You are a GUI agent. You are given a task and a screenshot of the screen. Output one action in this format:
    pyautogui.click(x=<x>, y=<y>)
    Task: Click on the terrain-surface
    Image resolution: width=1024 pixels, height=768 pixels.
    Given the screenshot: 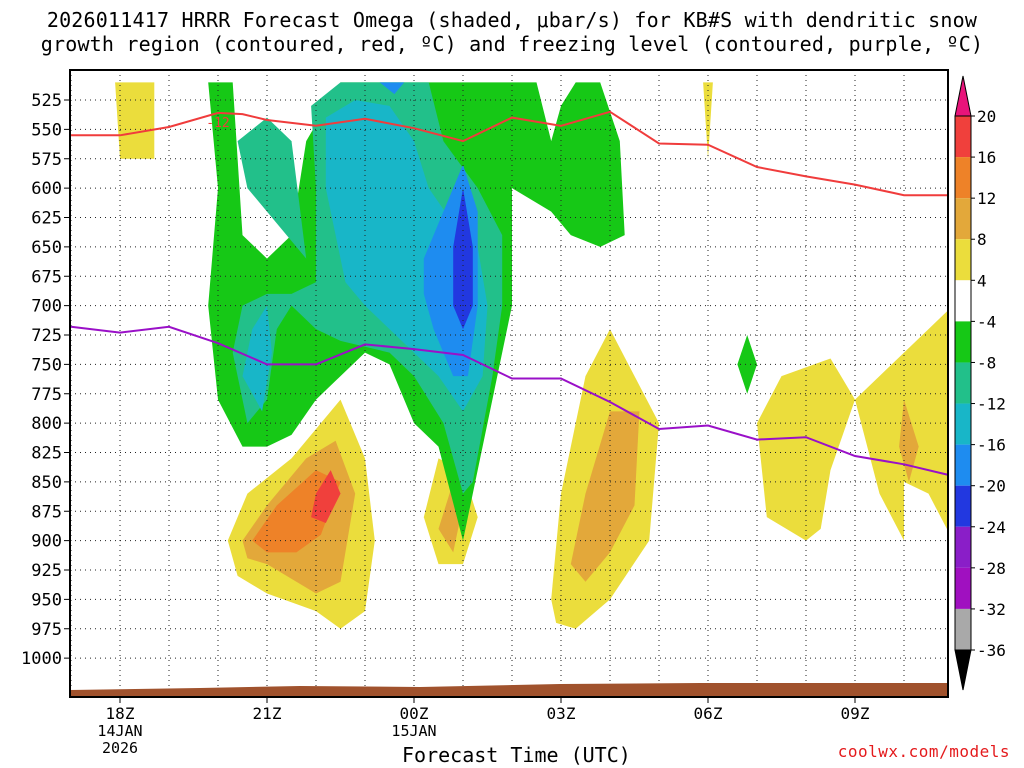 What is the action you would take?
    pyautogui.click(x=509, y=690)
    